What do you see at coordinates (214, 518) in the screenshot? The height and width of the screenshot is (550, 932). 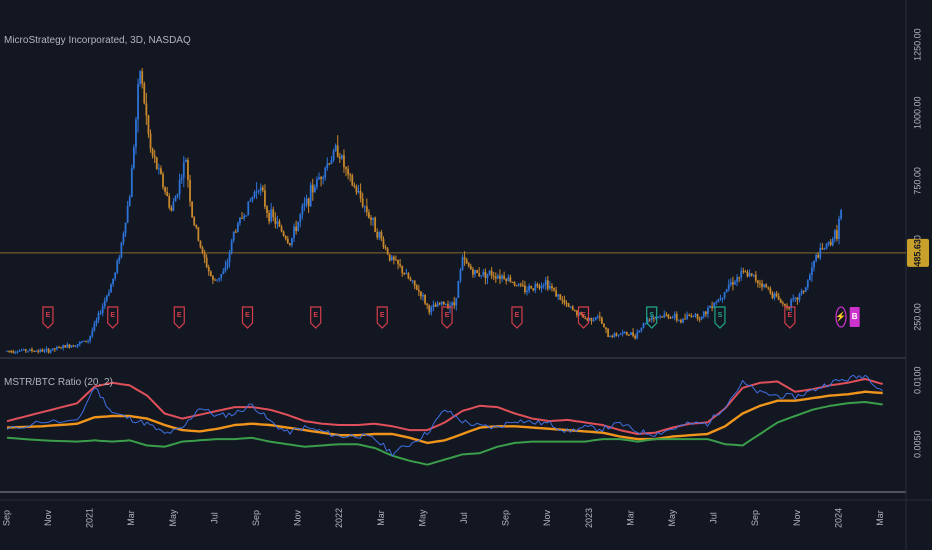 I see `time-tick-label: Jul` at bounding box center [214, 518].